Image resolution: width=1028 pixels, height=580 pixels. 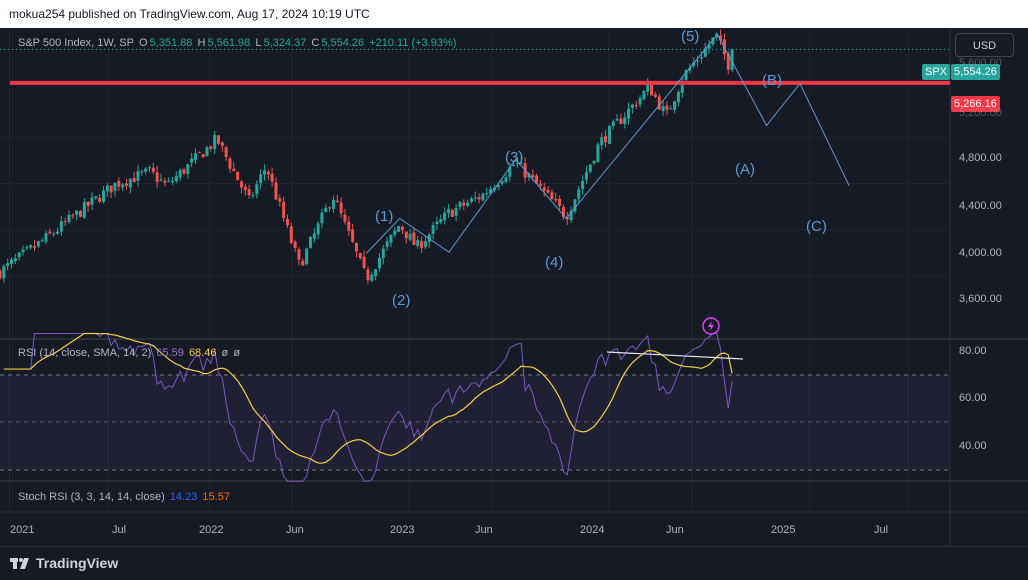 What do you see at coordinates (554, 262) in the screenshot?
I see `wave-label-4: (4)` at bounding box center [554, 262].